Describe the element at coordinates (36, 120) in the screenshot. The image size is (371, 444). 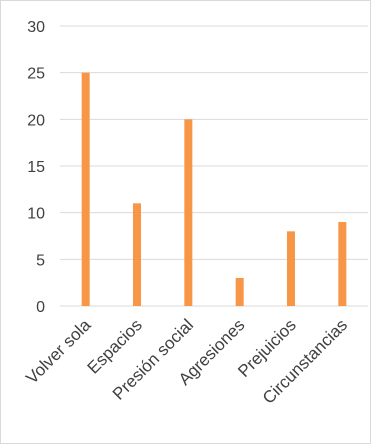
I see `y-tick-label-20: 20` at that location.